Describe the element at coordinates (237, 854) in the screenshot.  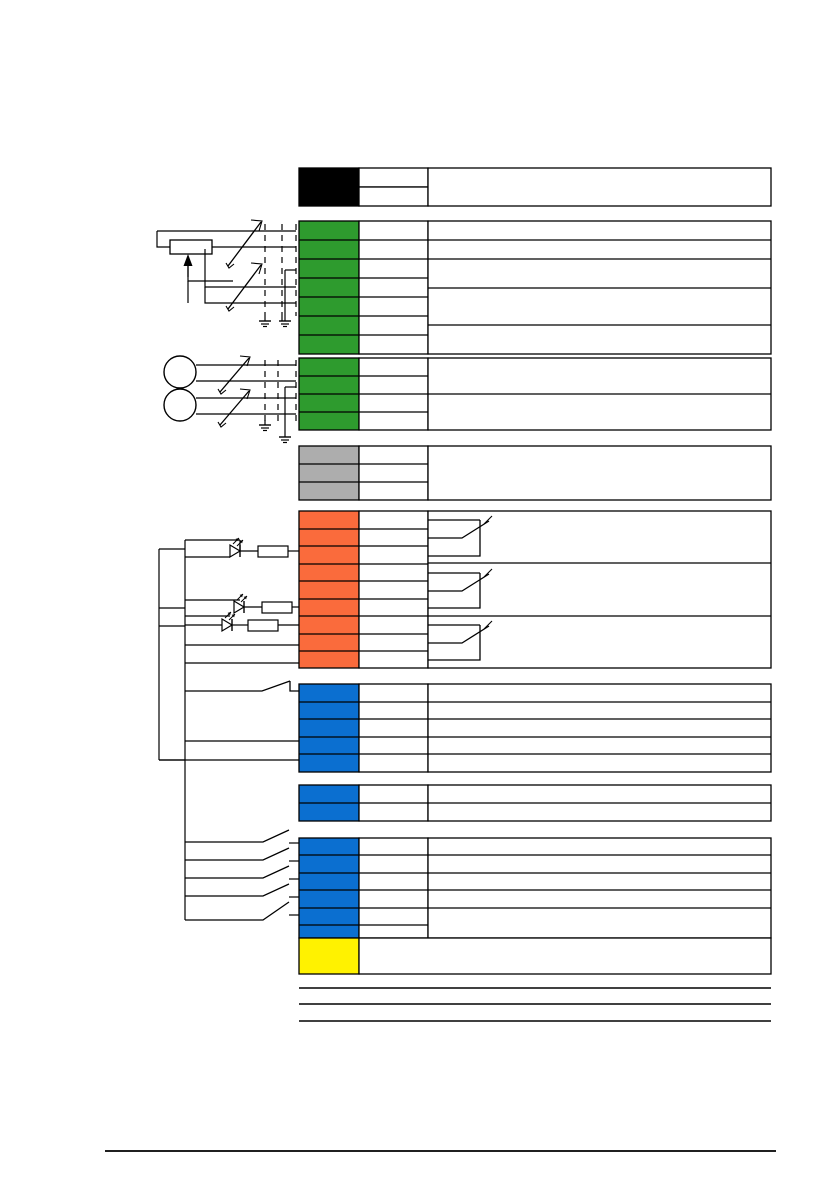
I see `switch-contact-c2` at that location.